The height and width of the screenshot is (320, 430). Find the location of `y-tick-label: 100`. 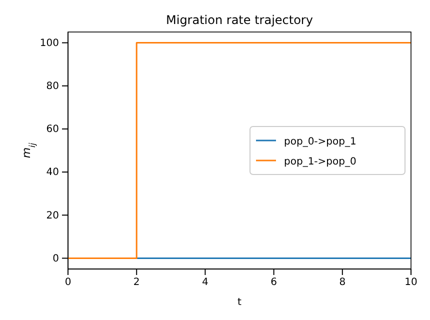

y-tick-label: 100 is located at coordinates (49, 43).